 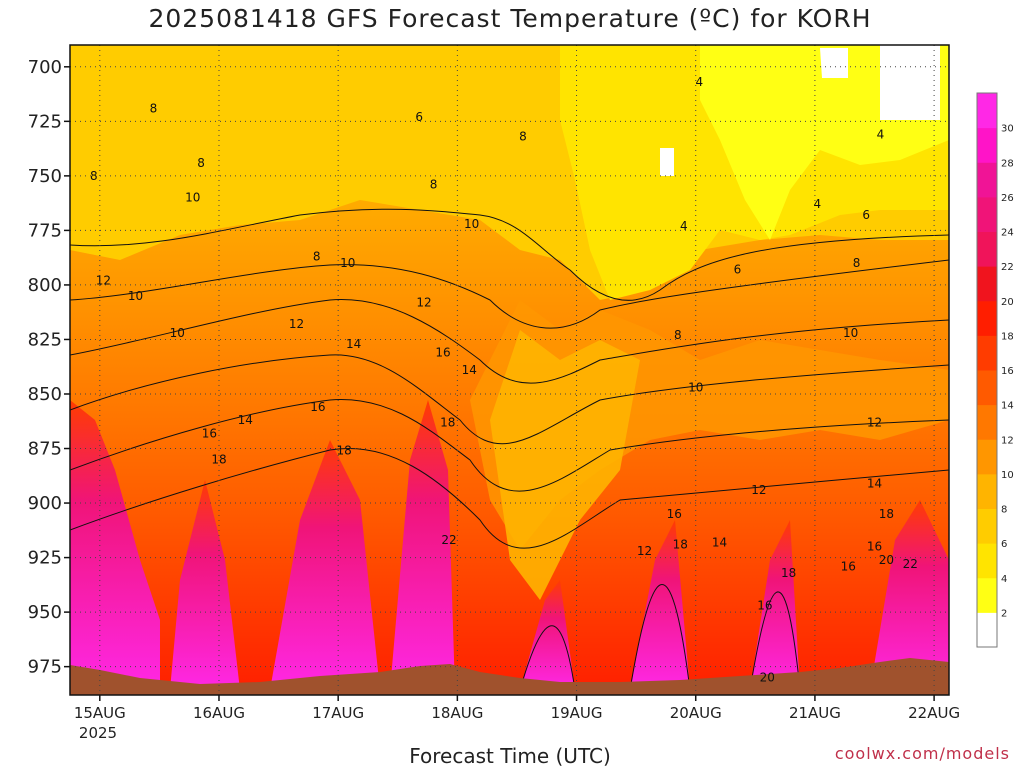 What do you see at coordinates (1007, 163) in the screenshot?
I see `colorbar-tick-label: 28` at bounding box center [1007, 163].